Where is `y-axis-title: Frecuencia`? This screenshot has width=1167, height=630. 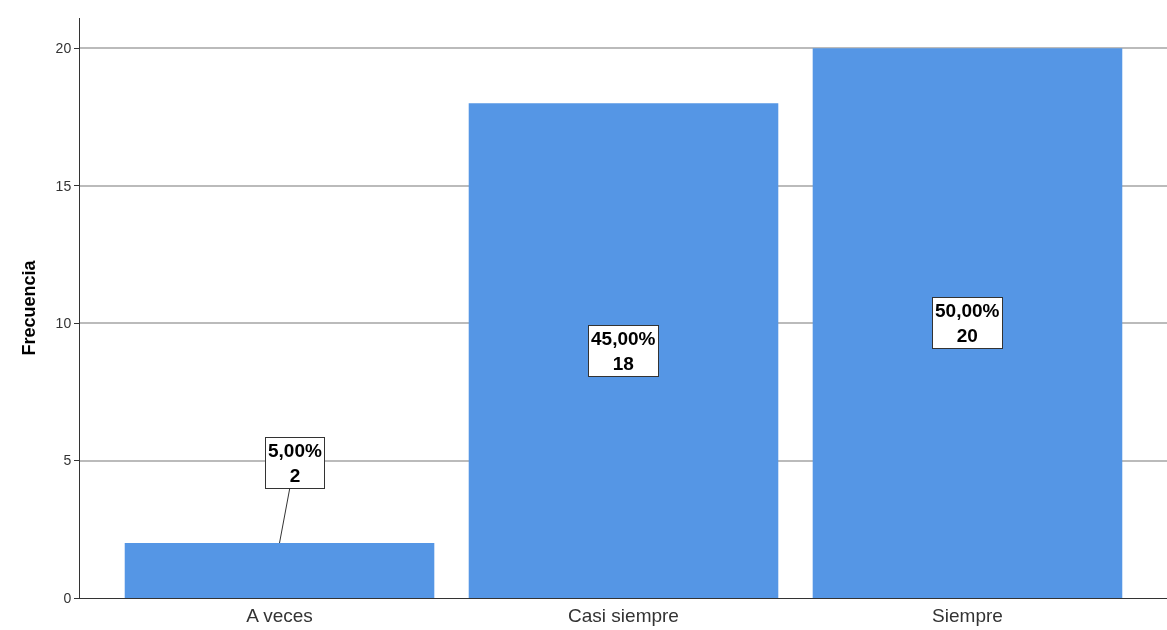
y-axis-title: Frecuencia is located at coordinates (28, 307).